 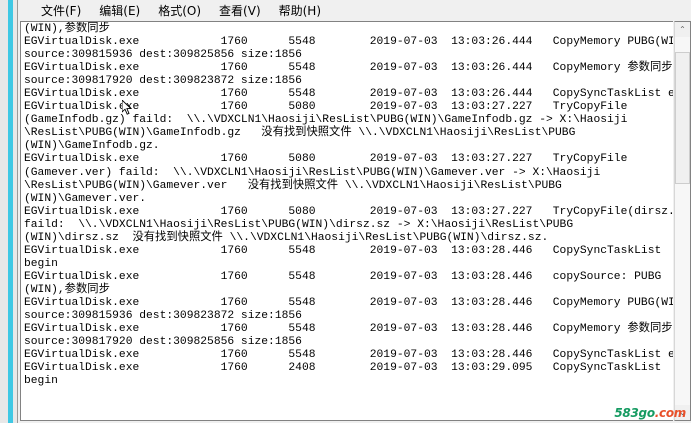 I want to click on vertical-scrollbar: ⌃ ⌄, so click(x=682, y=221).